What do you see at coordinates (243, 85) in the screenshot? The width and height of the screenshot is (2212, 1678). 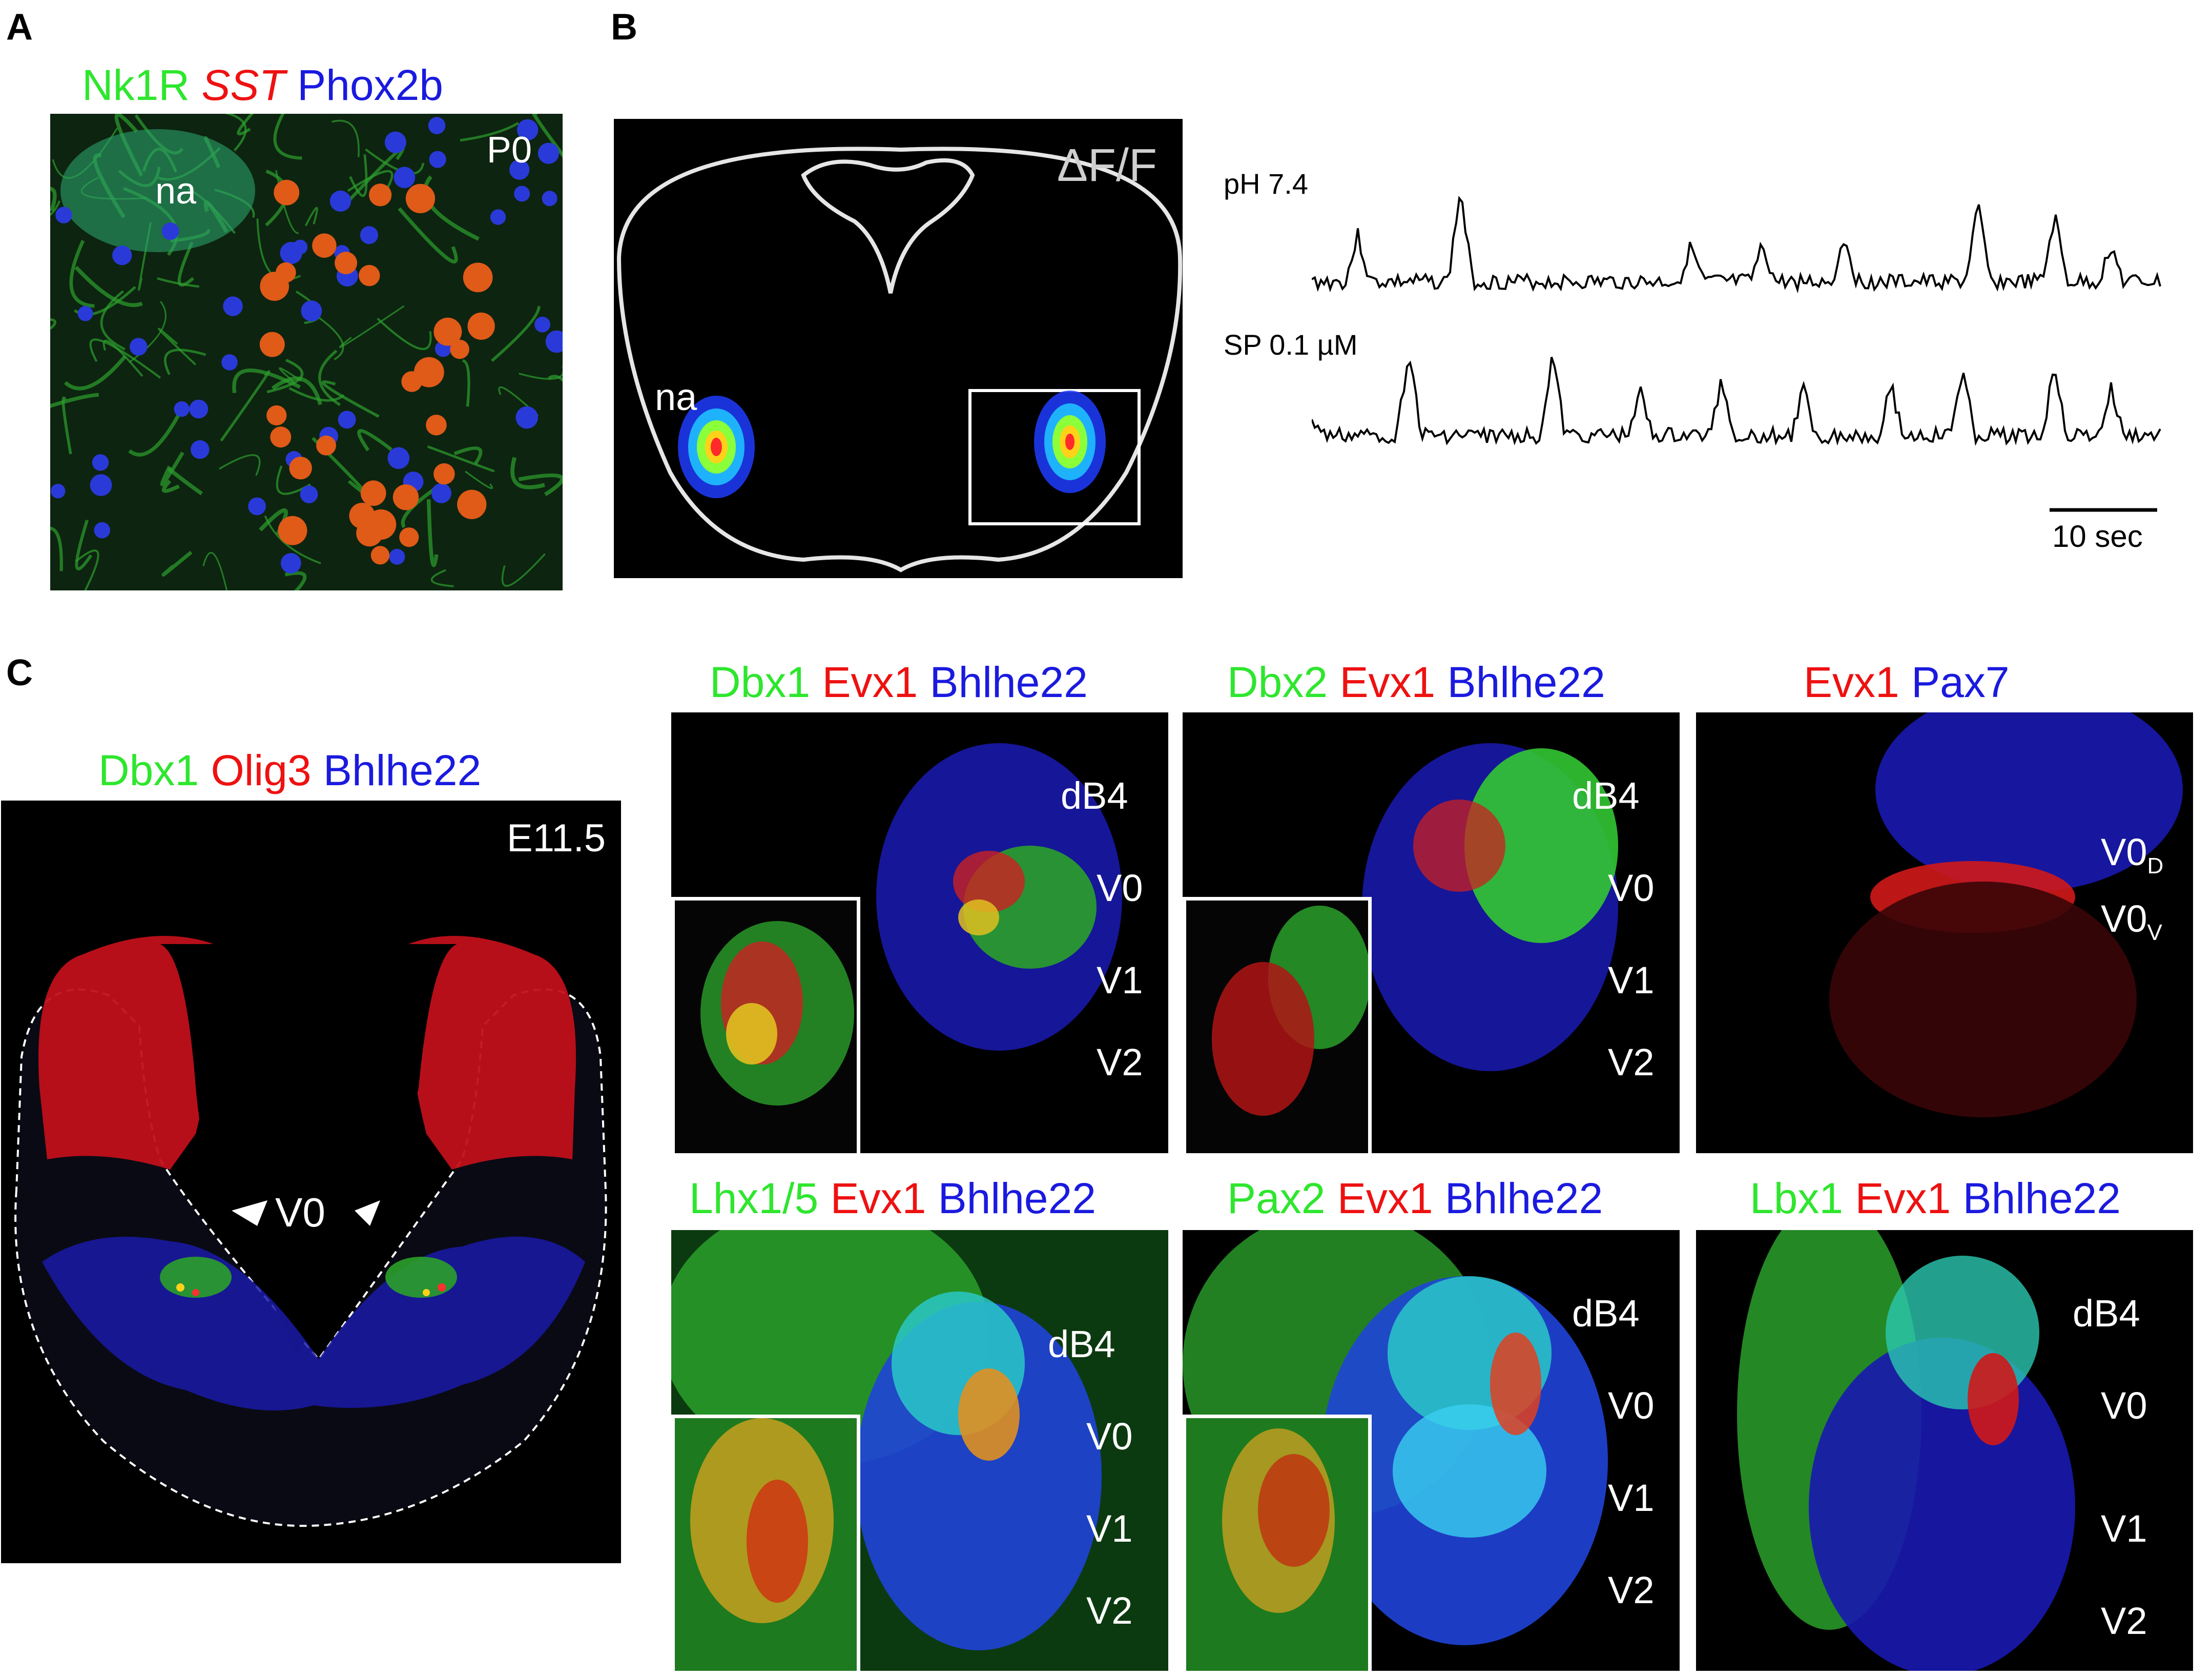 I see `stain-sst: SST` at bounding box center [243, 85].